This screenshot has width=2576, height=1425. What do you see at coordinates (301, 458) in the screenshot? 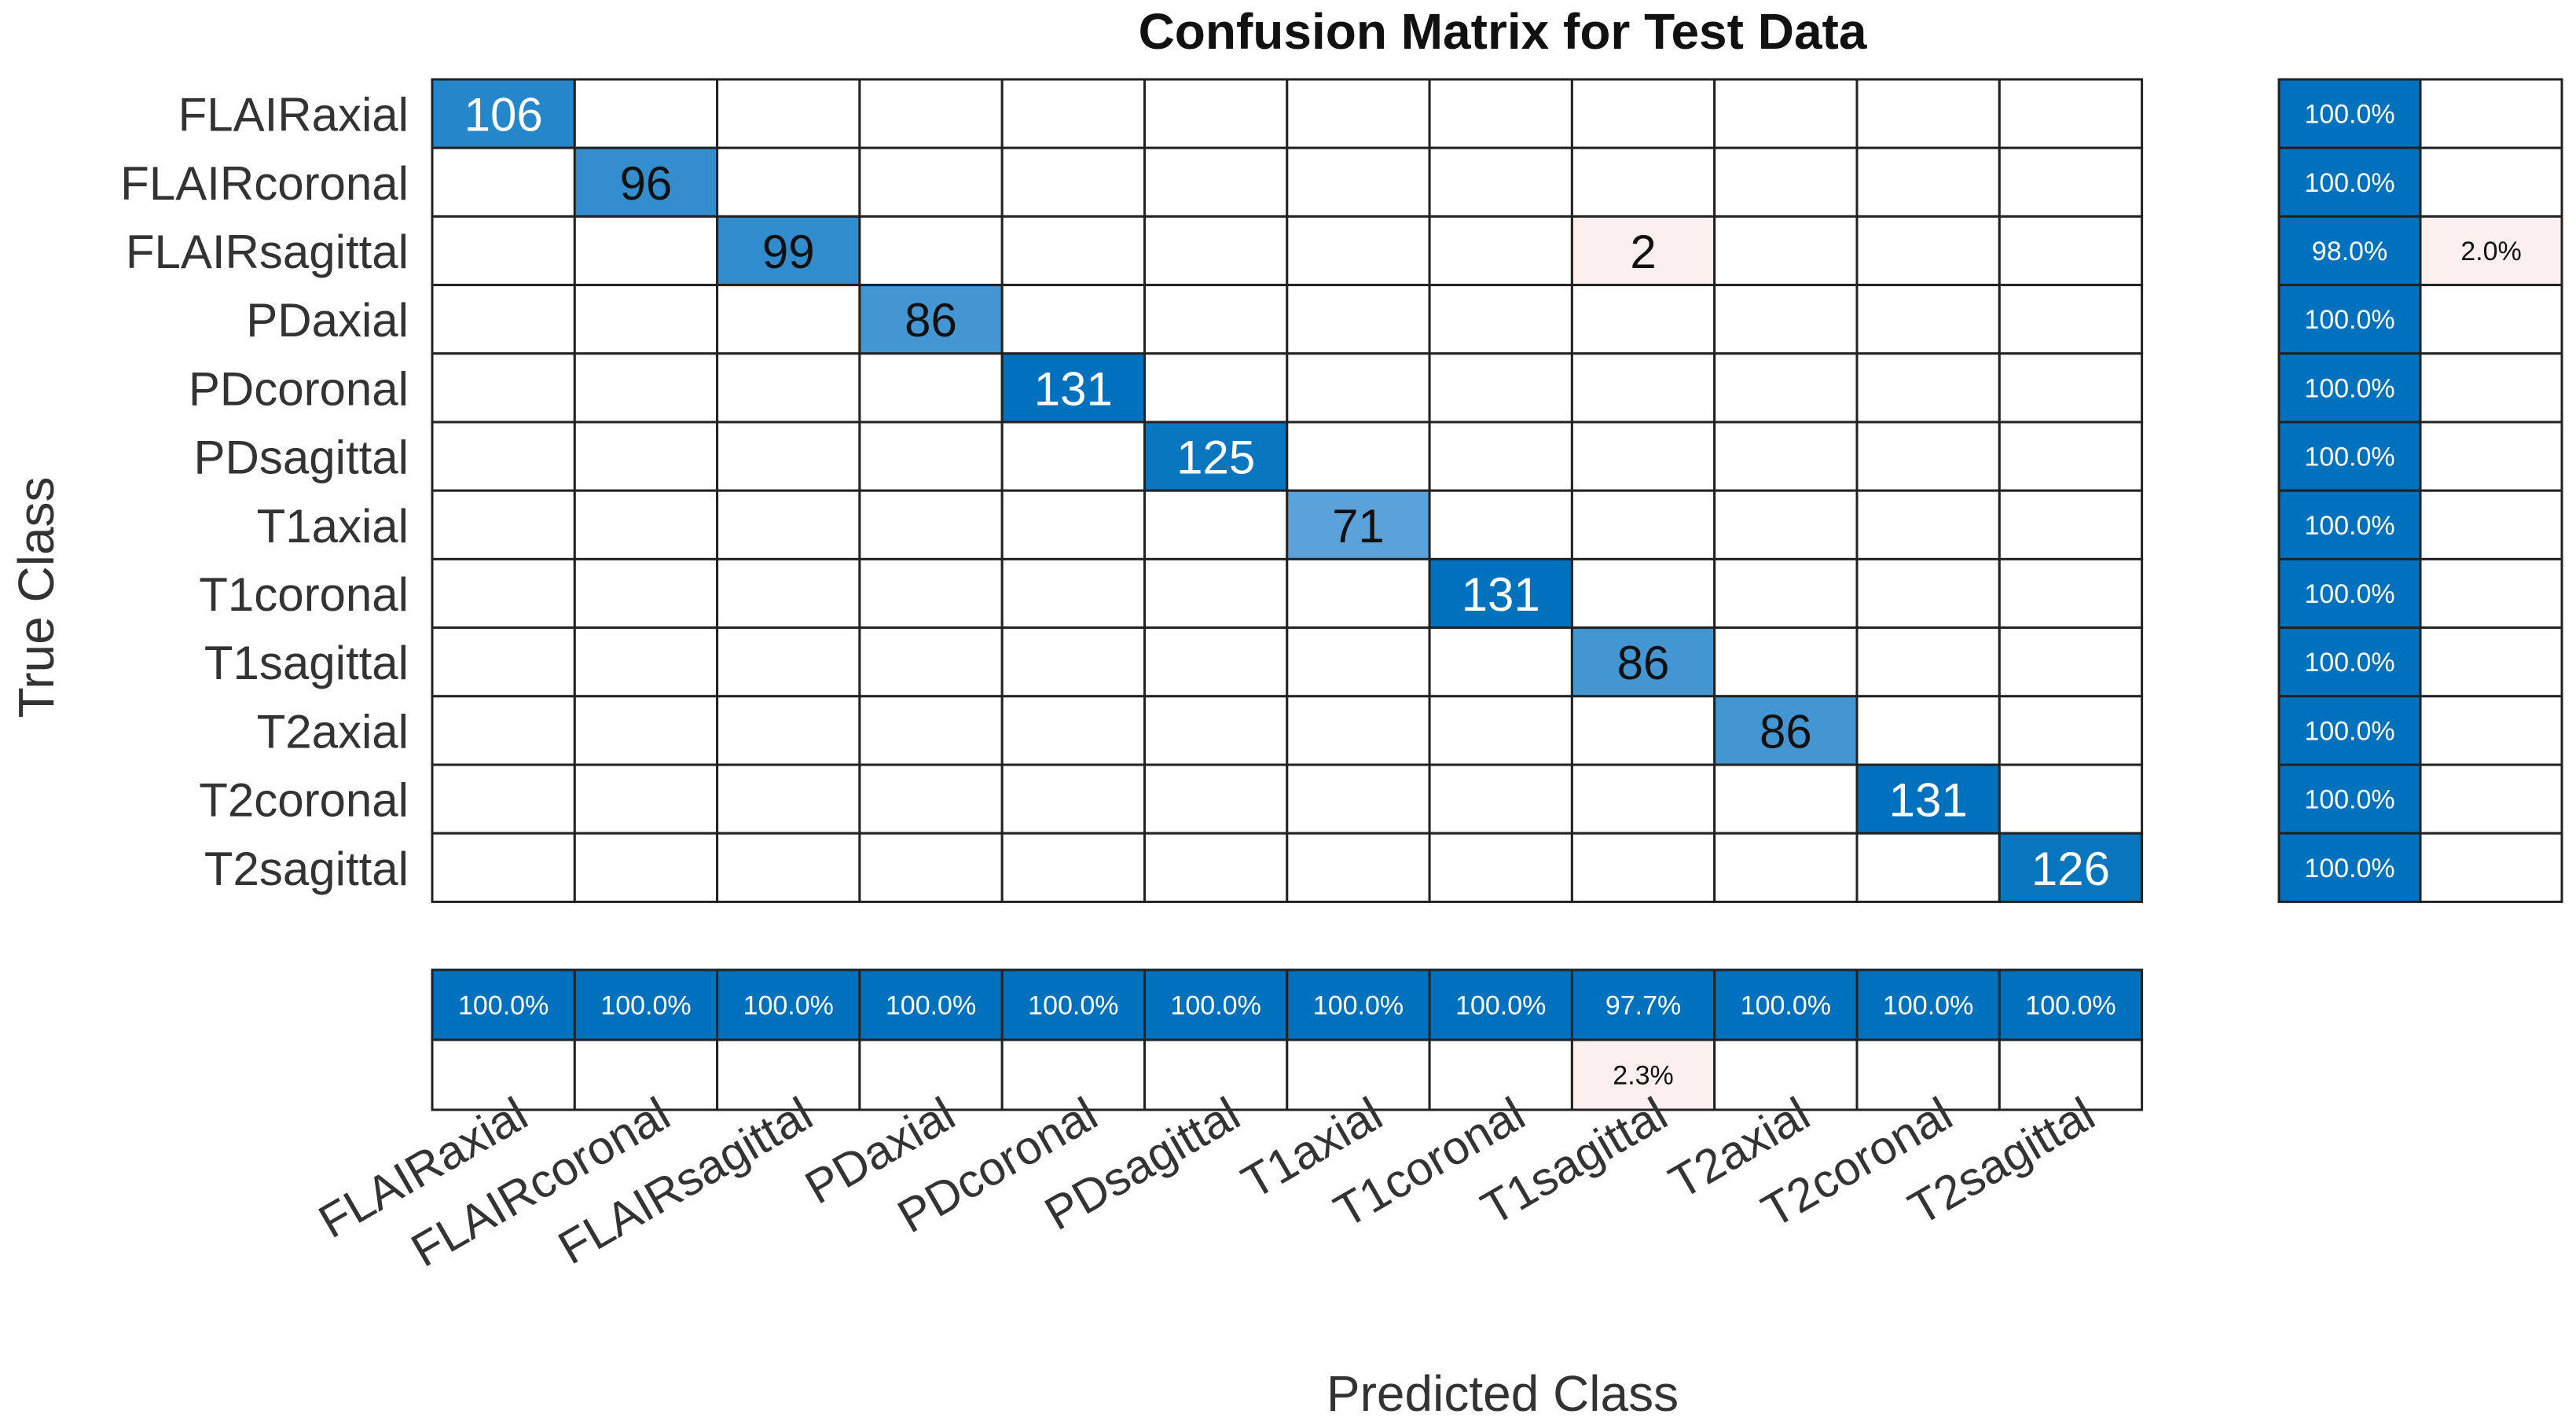
I see `row-tick-label: PDsagittal` at bounding box center [301, 458].